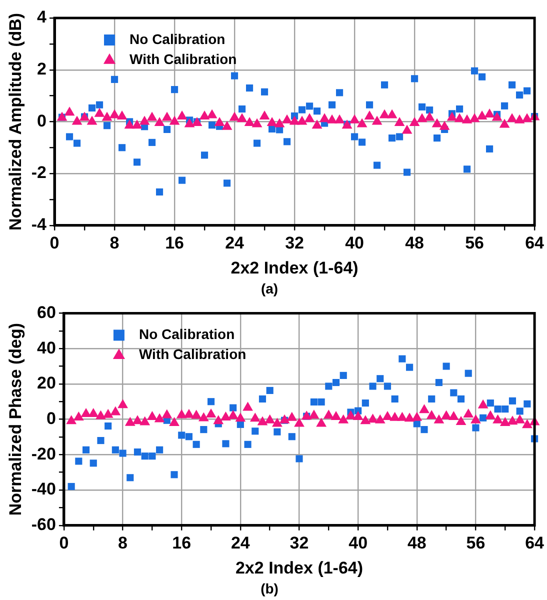 This screenshot has height=600, width=547. I want to click on y-tick-label: -60, so click(43, 524).